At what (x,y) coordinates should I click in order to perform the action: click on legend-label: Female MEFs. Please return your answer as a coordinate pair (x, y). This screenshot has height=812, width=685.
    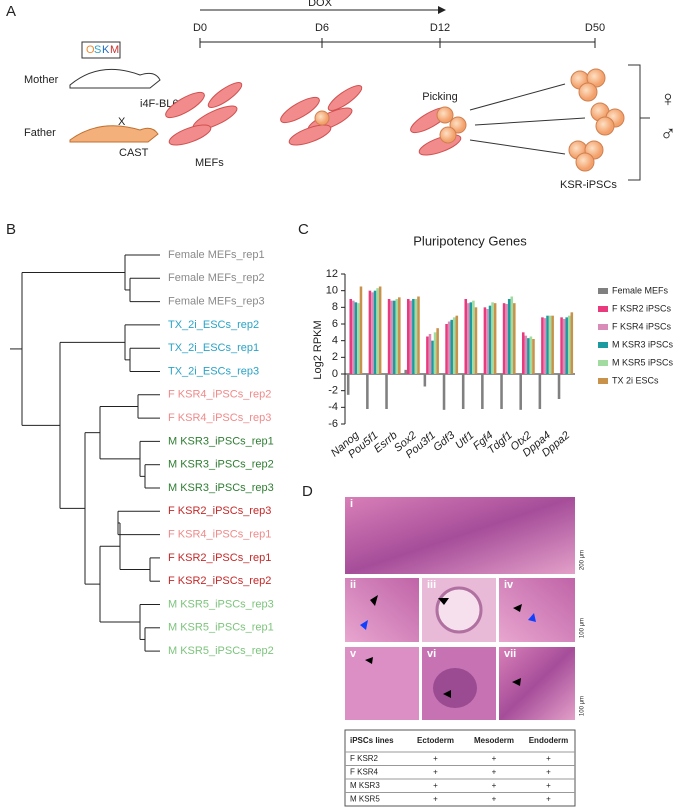
    Looking at the image, I should click on (640, 290).